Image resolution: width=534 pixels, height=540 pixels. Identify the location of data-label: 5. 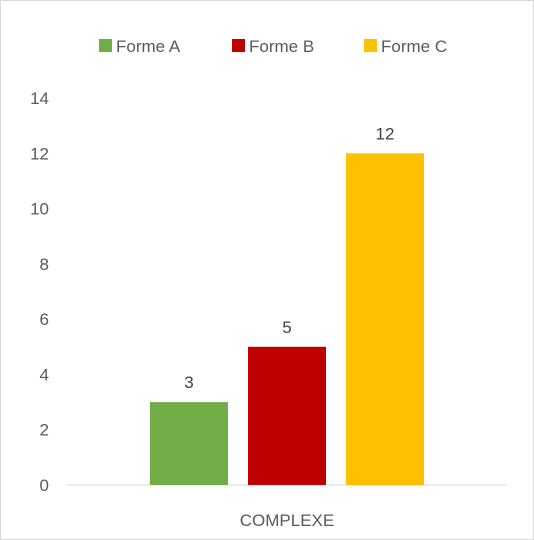
(286, 327).